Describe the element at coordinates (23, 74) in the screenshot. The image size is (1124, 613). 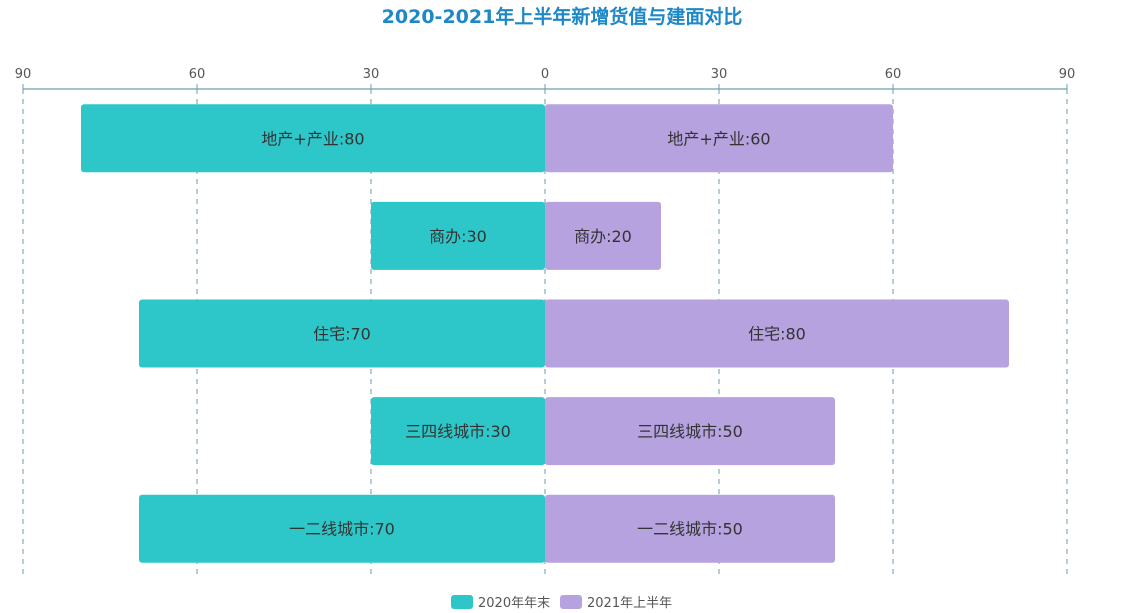
I see `tick-label-left: 90` at that location.